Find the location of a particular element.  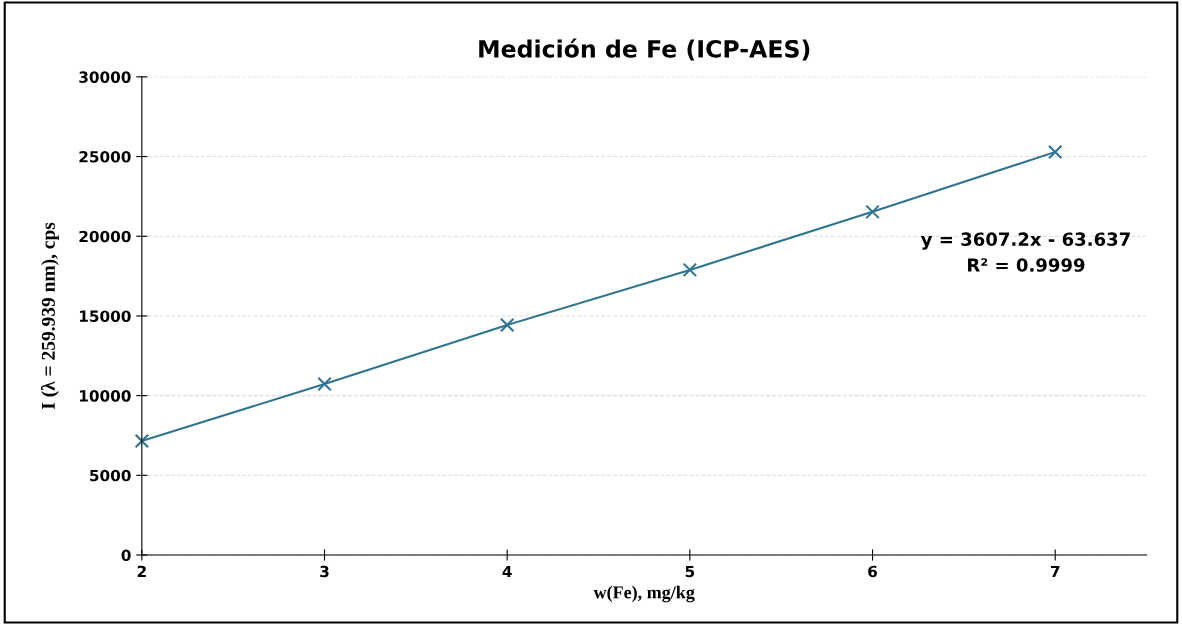

x-tick-label: 3 is located at coordinates (324, 571).